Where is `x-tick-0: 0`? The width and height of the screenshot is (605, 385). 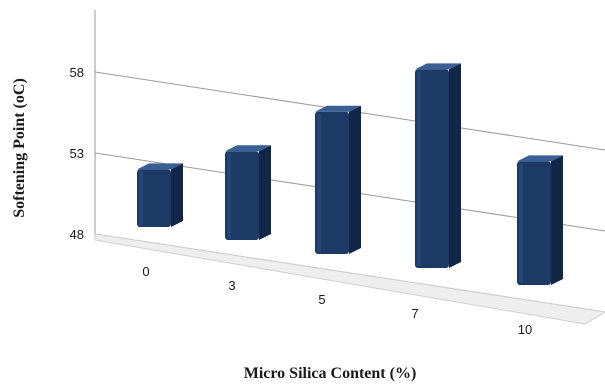 x-tick-0: 0 is located at coordinates (145, 271).